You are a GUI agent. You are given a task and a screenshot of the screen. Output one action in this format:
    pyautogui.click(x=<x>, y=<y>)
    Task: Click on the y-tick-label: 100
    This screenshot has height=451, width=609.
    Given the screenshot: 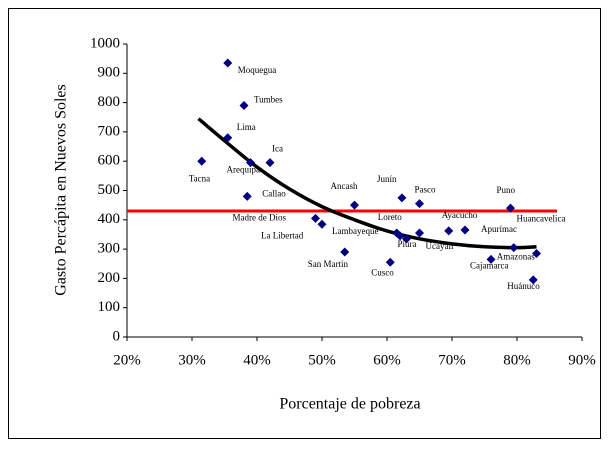 What is the action you would take?
    pyautogui.click(x=109, y=307)
    